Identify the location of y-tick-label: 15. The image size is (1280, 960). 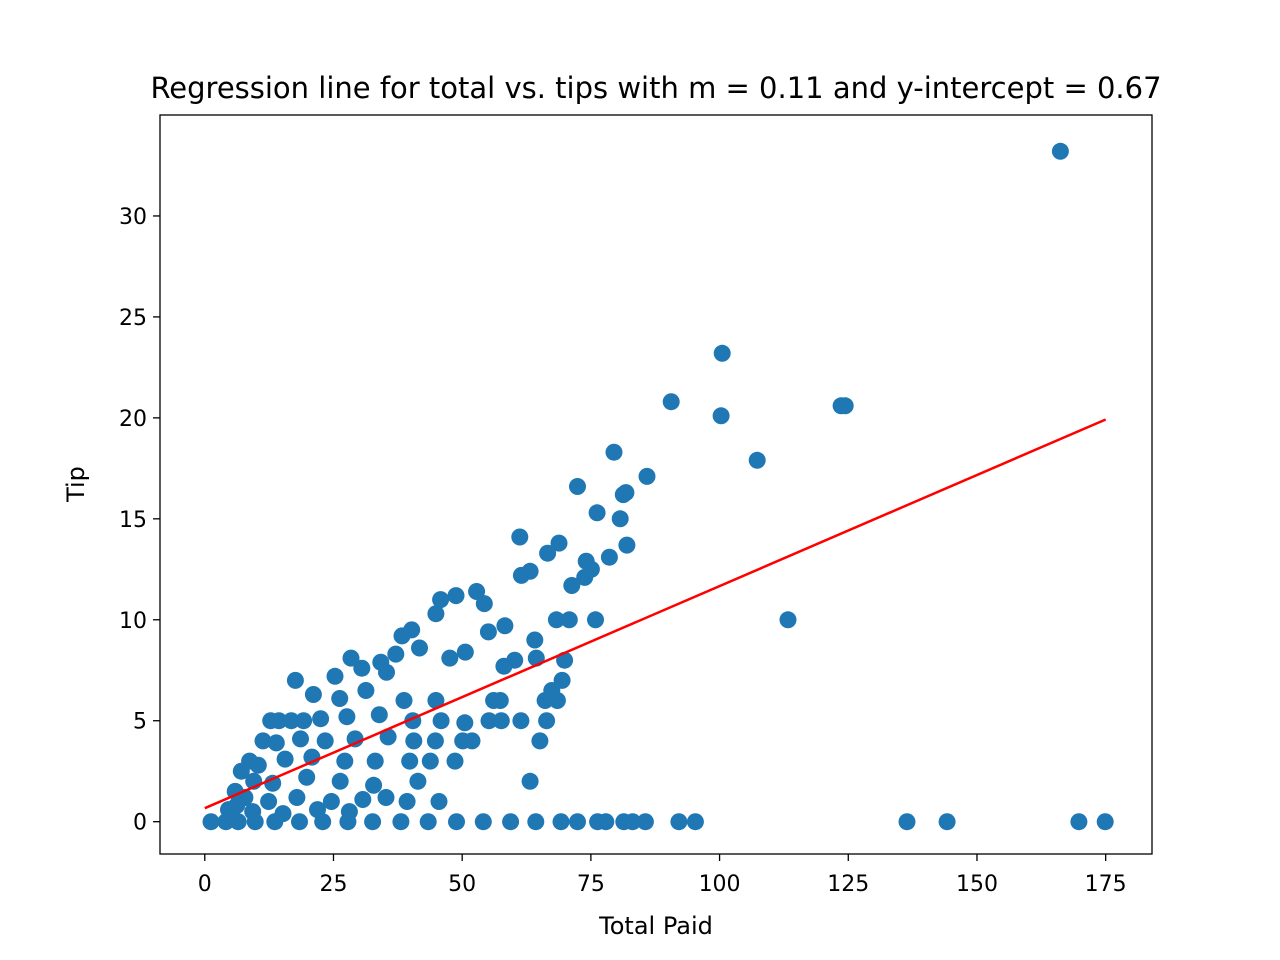
(133, 520).